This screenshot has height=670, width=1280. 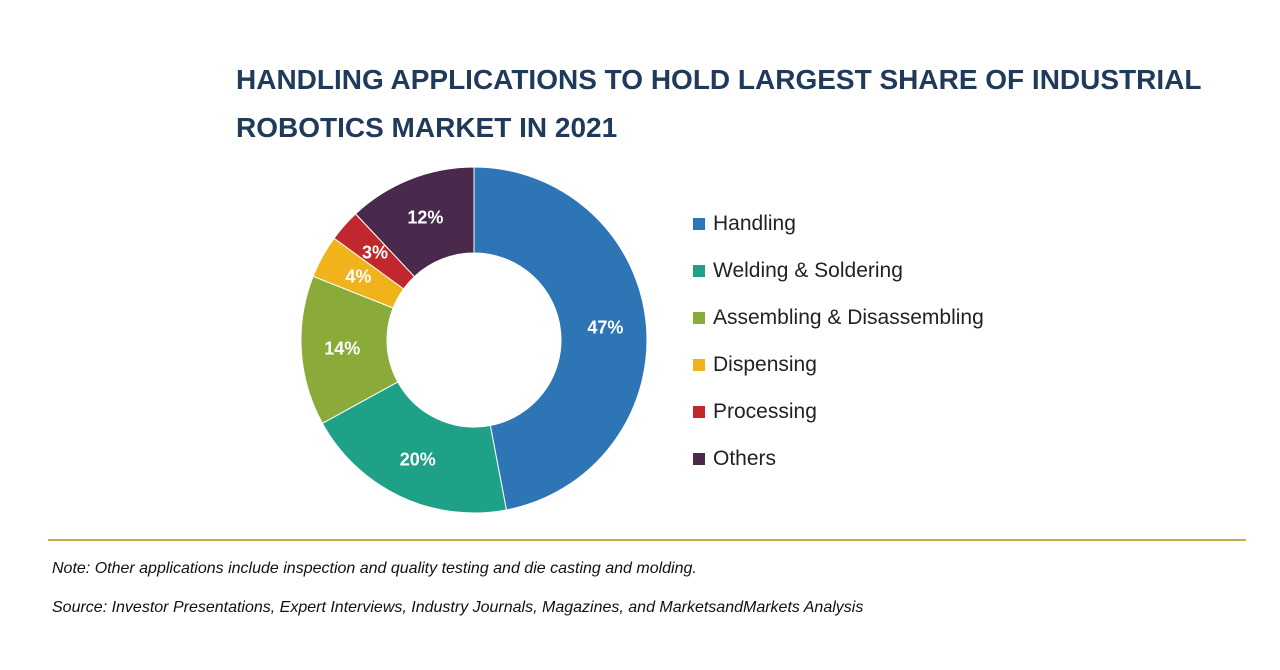 I want to click on legend-label: Handling, so click(x=754, y=223).